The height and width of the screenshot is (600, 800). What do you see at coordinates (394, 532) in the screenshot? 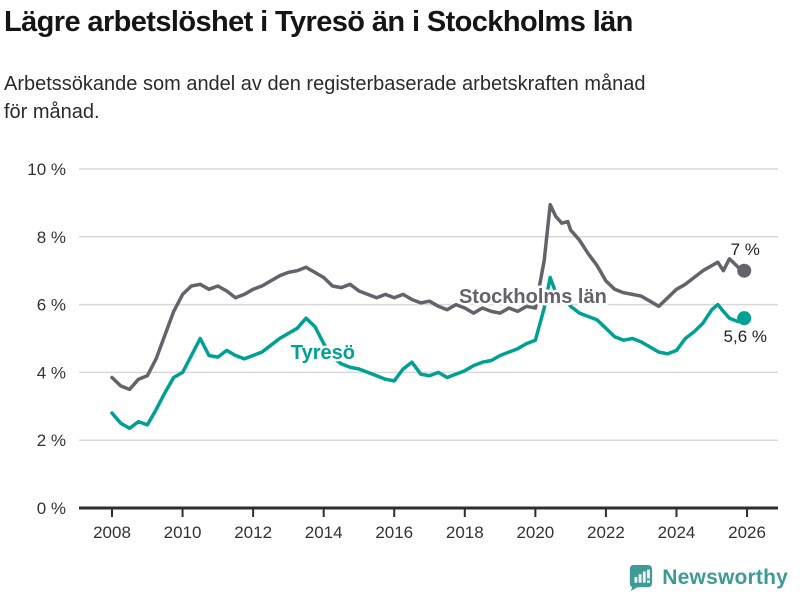
I see `x-axis-label-2016: 2016` at bounding box center [394, 532].